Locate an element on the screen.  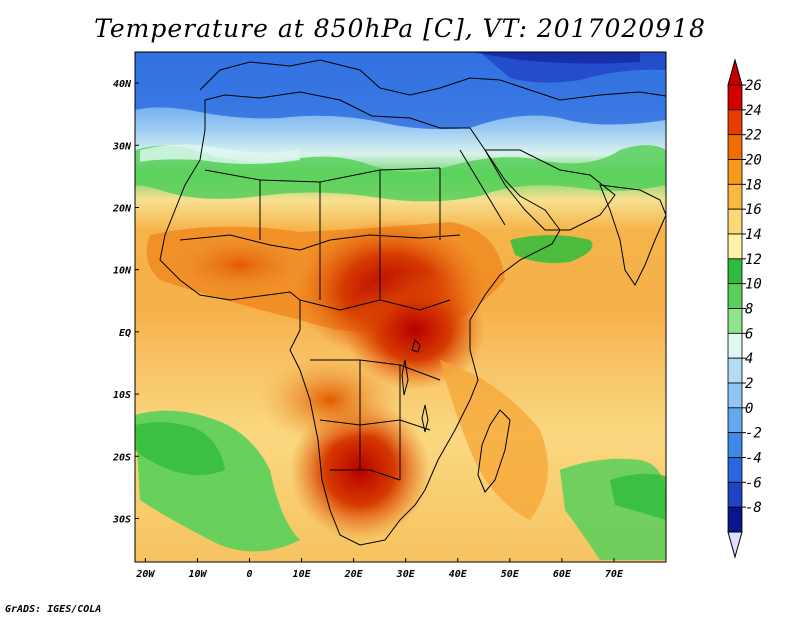
x-tick-label: 30E is located at coordinates (406, 574).